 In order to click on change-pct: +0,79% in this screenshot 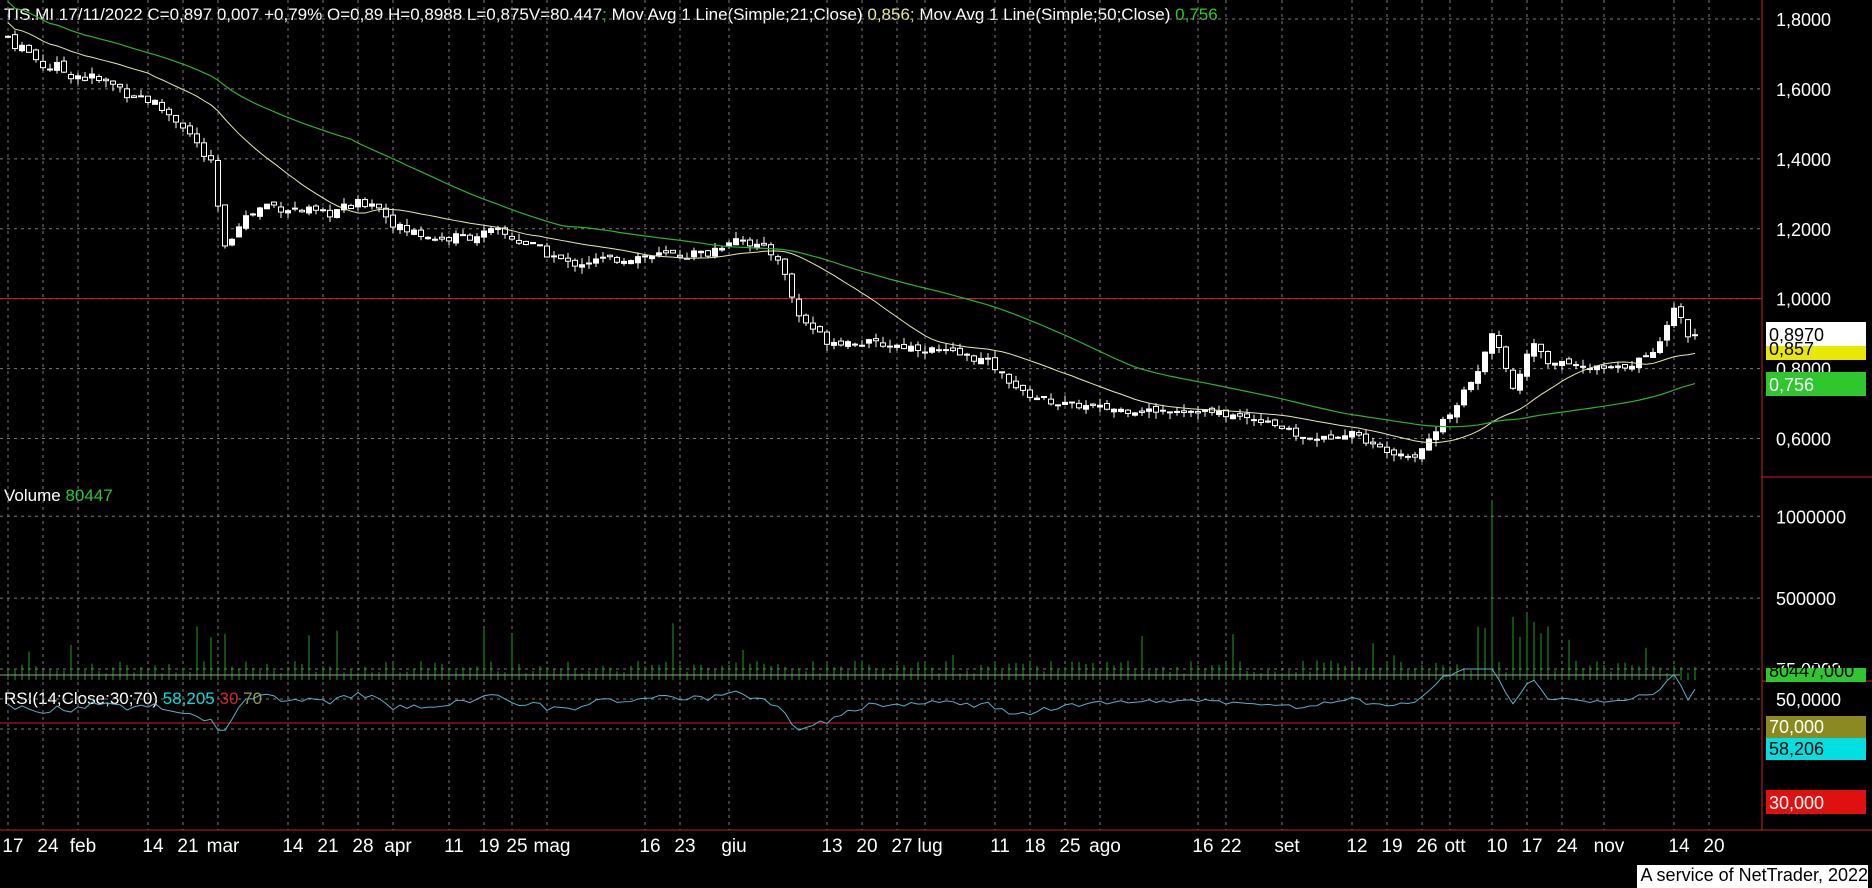, I will do `click(293, 14)`.